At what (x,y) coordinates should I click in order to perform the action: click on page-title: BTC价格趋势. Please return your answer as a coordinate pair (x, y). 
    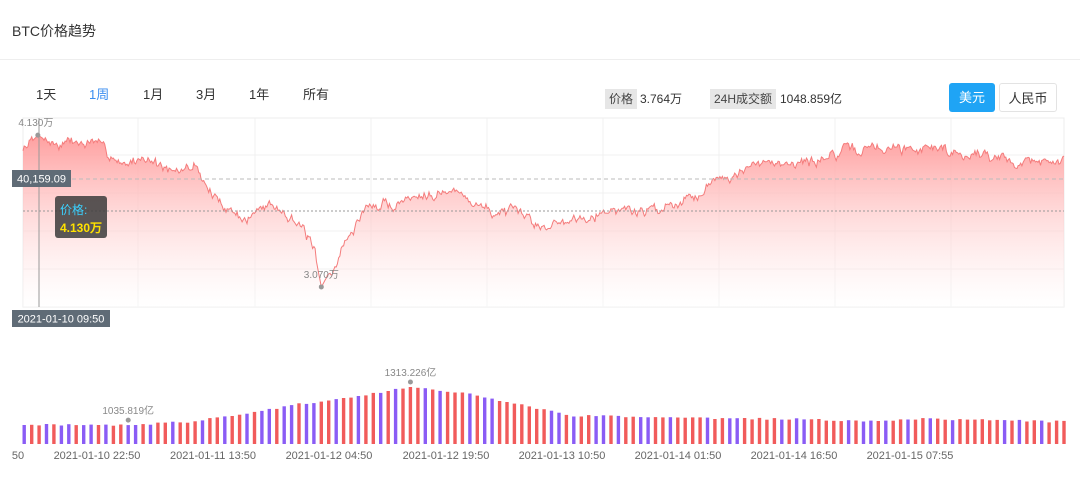
    Looking at the image, I should click on (54, 31).